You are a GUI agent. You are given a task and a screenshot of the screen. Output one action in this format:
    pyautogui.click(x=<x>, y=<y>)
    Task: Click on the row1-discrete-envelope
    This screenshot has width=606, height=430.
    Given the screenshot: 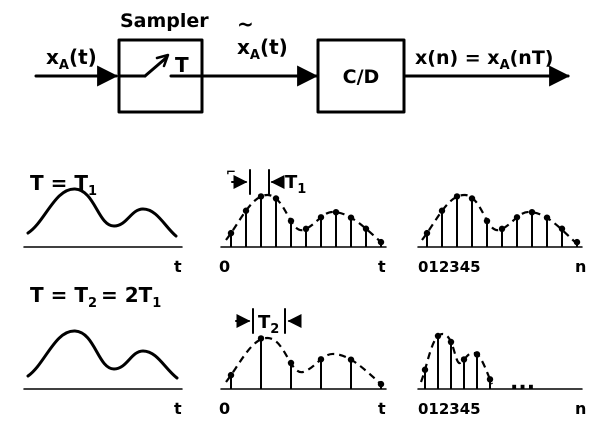 What is the action you would take?
    pyautogui.click(x=499, y=218)
    